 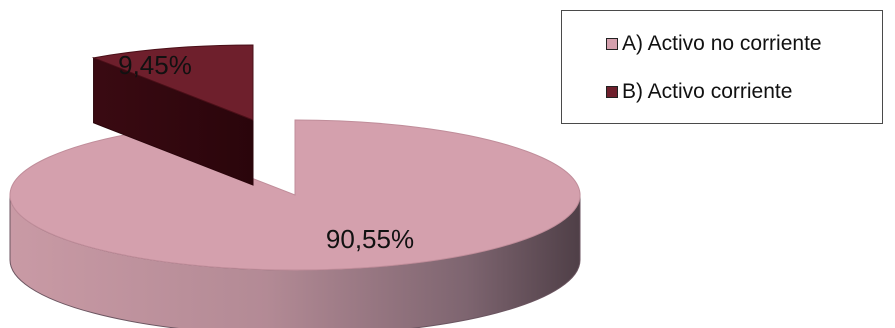 I want to click on data-label-a: 90,55%, so click(x=370, y=239).